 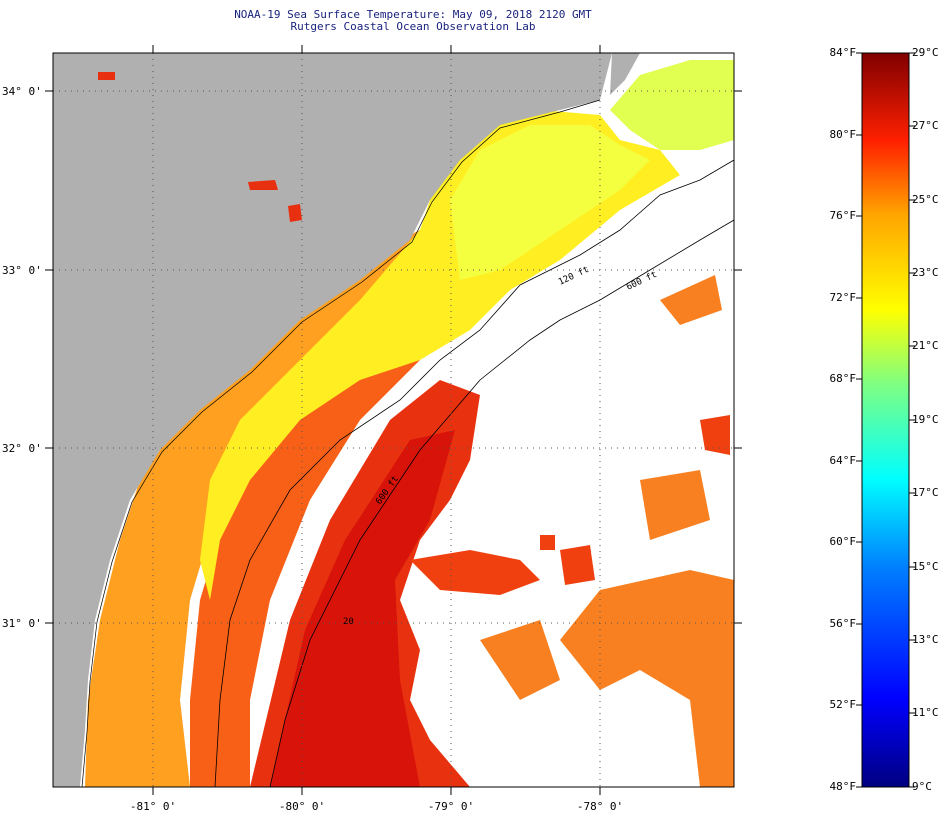 I want to click on colorbar-c-label: 23°C, so click(x=925, y=272).